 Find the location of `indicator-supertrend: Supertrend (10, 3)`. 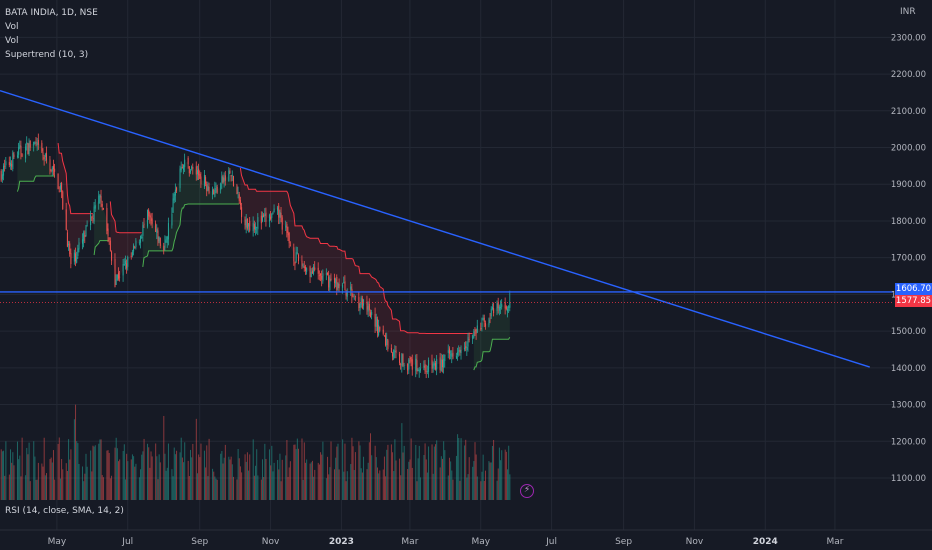

indicator-supertrend: Supertrend (10, 3) is located at coordinates (47, 55).